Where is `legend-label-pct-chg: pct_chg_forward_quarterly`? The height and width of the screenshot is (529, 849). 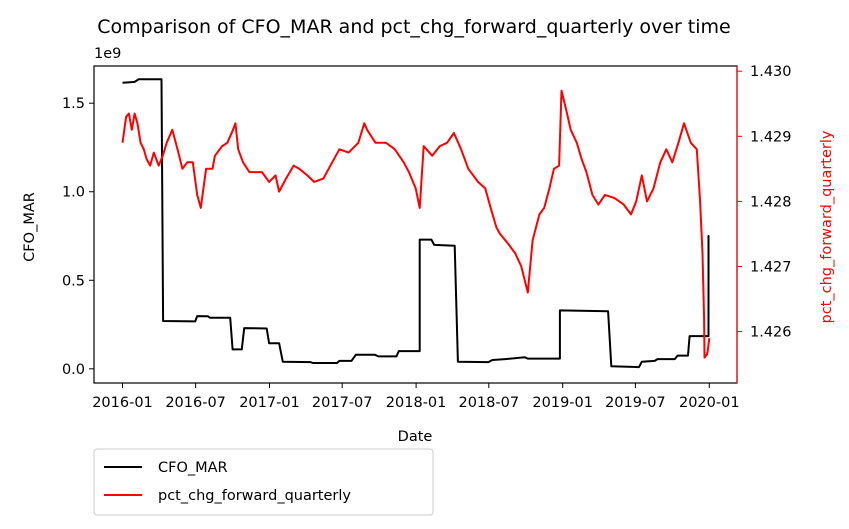
legend-label-pct-chg: pct_chg_forward_quarterly is located at coordinates (254, 496).